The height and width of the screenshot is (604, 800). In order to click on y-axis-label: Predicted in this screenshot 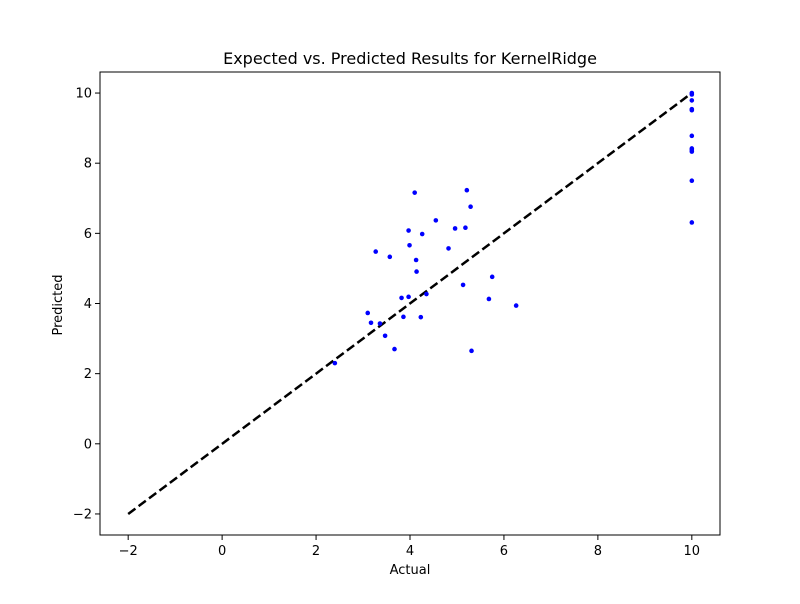, I will do `click(58, 304)`.